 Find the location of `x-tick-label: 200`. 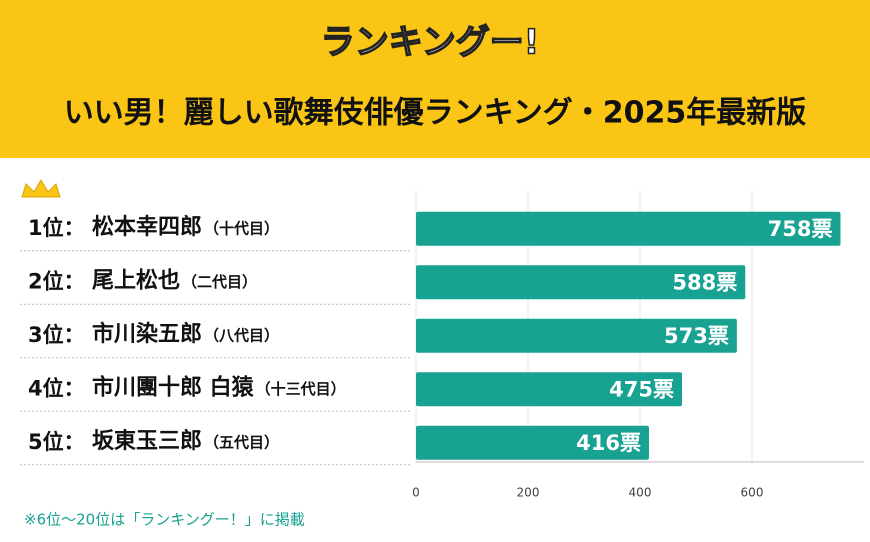

x-tick-label: 200 is located at coordinates (528, 493).